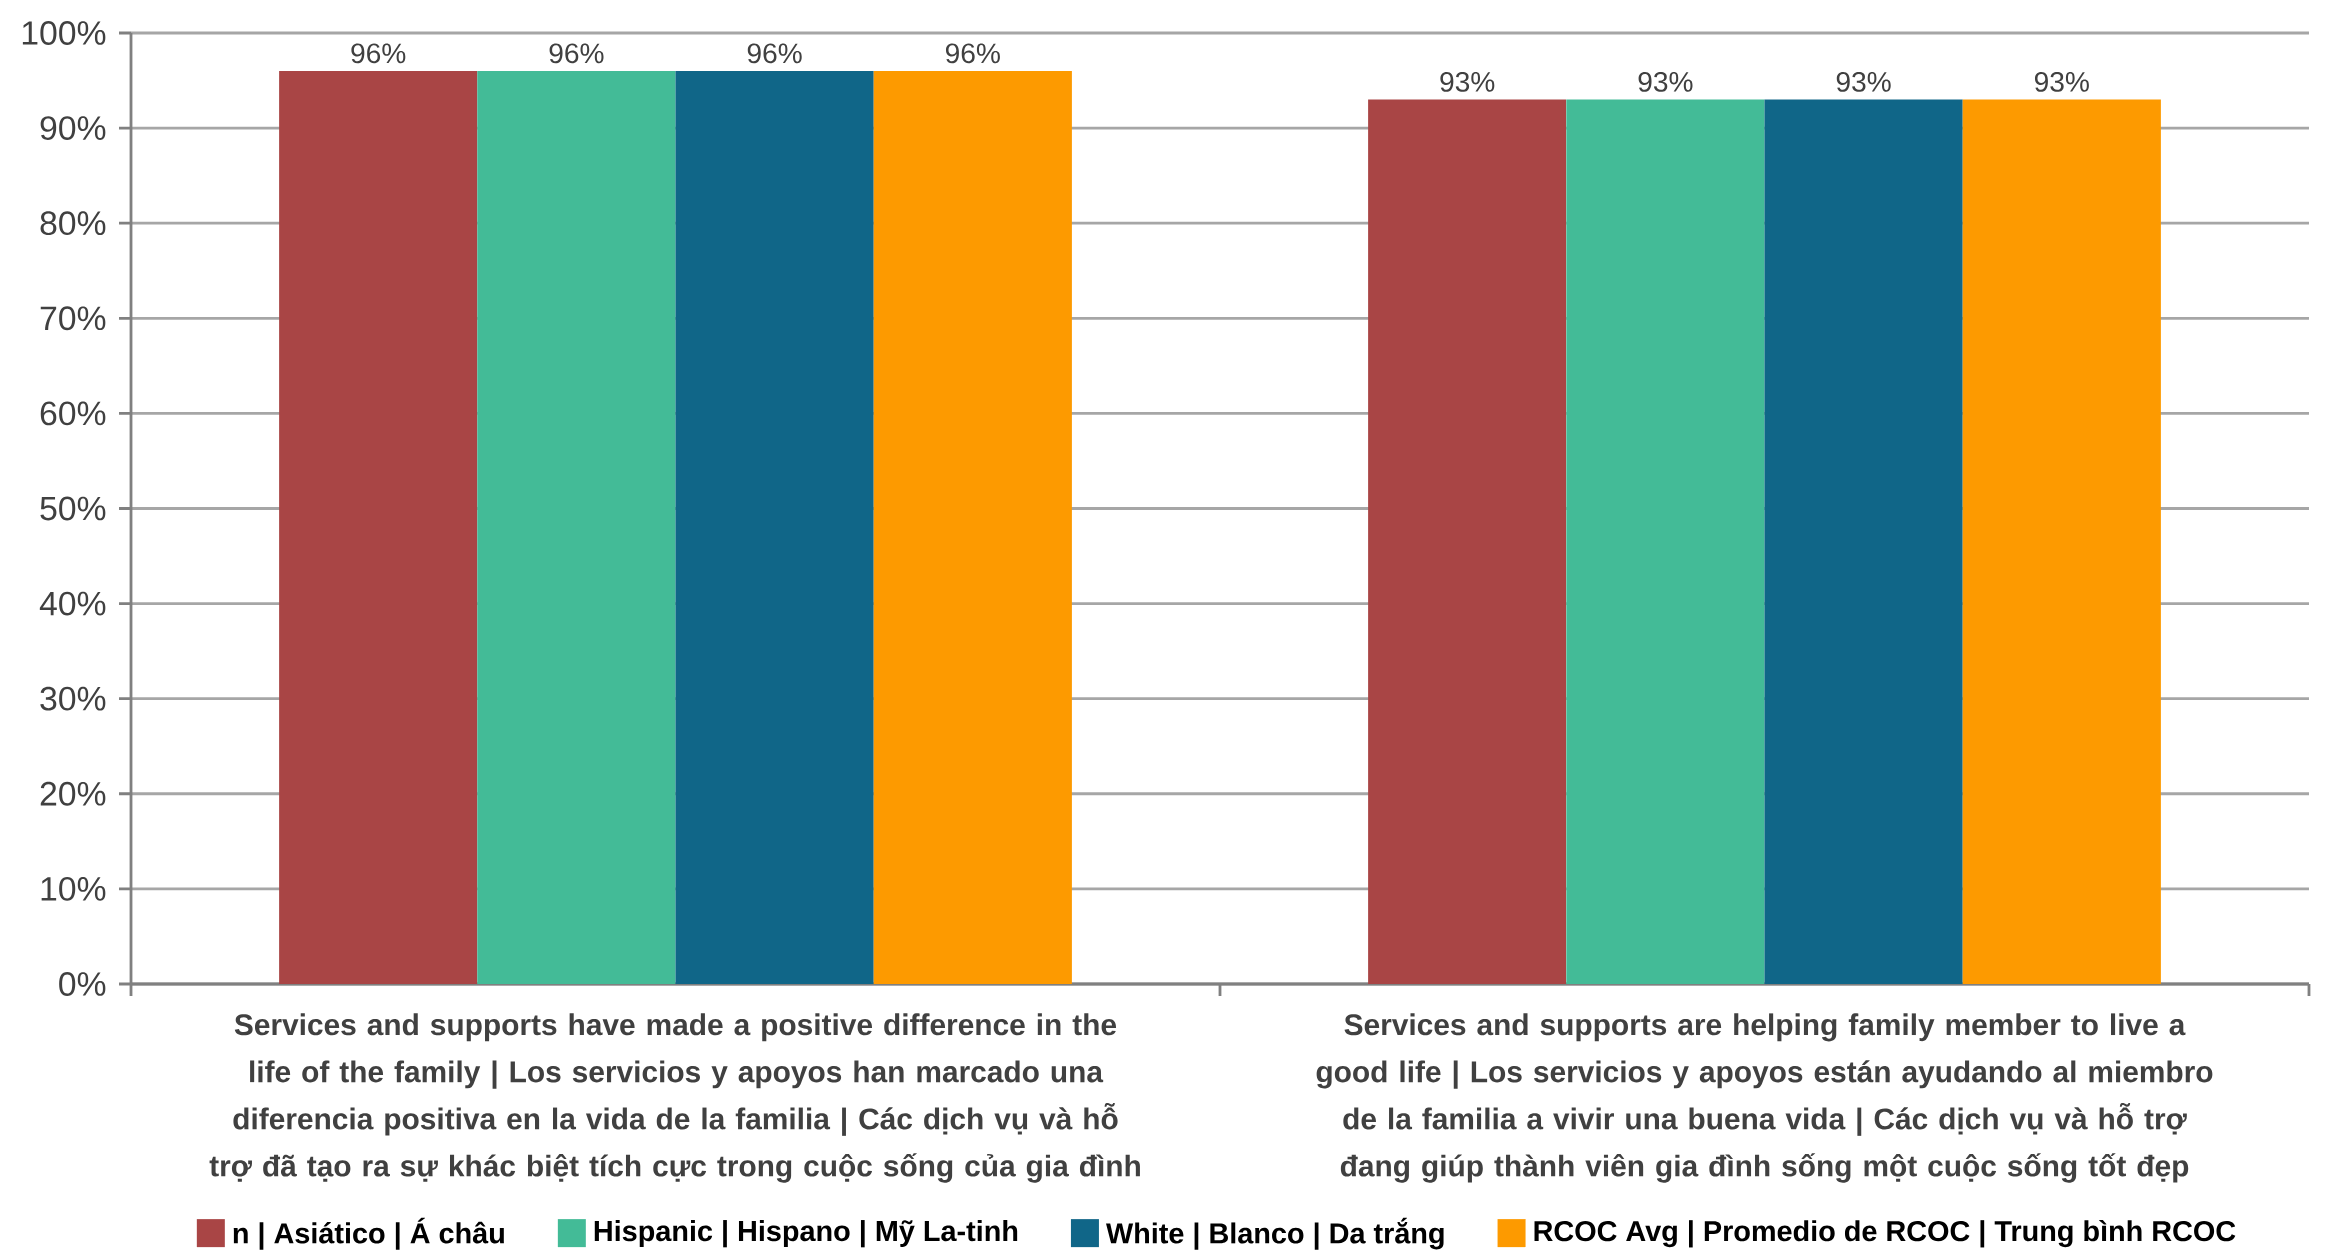  Describe the element at coordinates (1275, 1233) in the screenshot. I see `legend-label: White | Blanco | Da trắng` at that location.